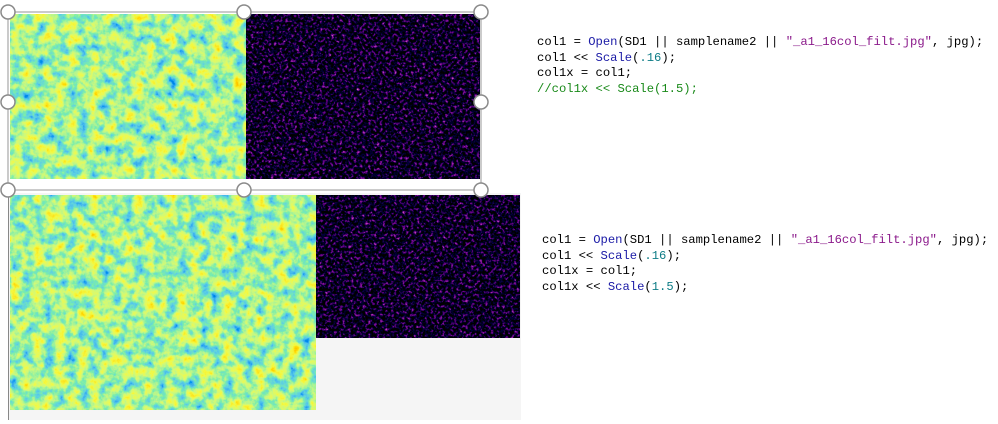  I want to click on code-token: 1.5, so click(662, 287).